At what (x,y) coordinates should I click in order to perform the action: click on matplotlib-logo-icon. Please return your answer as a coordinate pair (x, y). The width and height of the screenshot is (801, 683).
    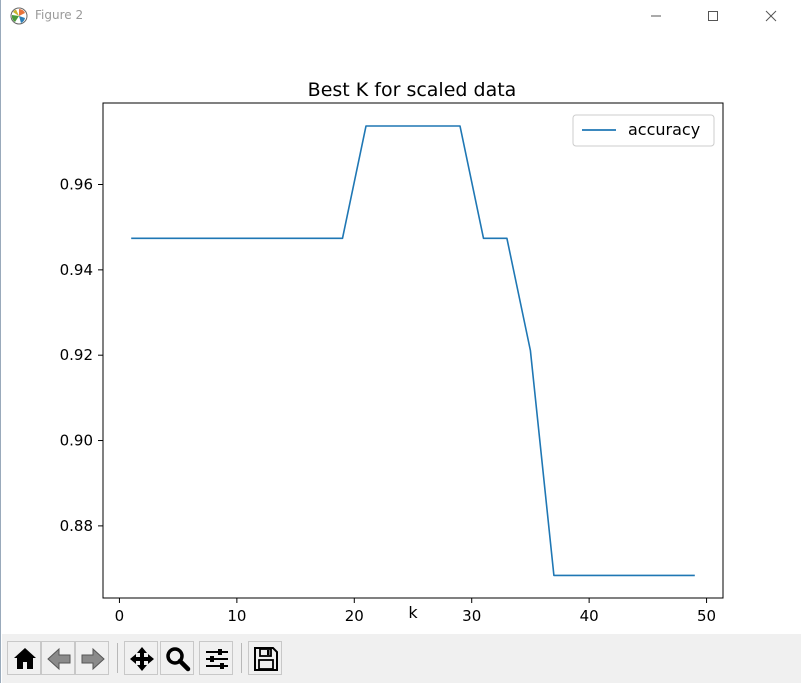
    Looking at the image, I should click on (19, 16).